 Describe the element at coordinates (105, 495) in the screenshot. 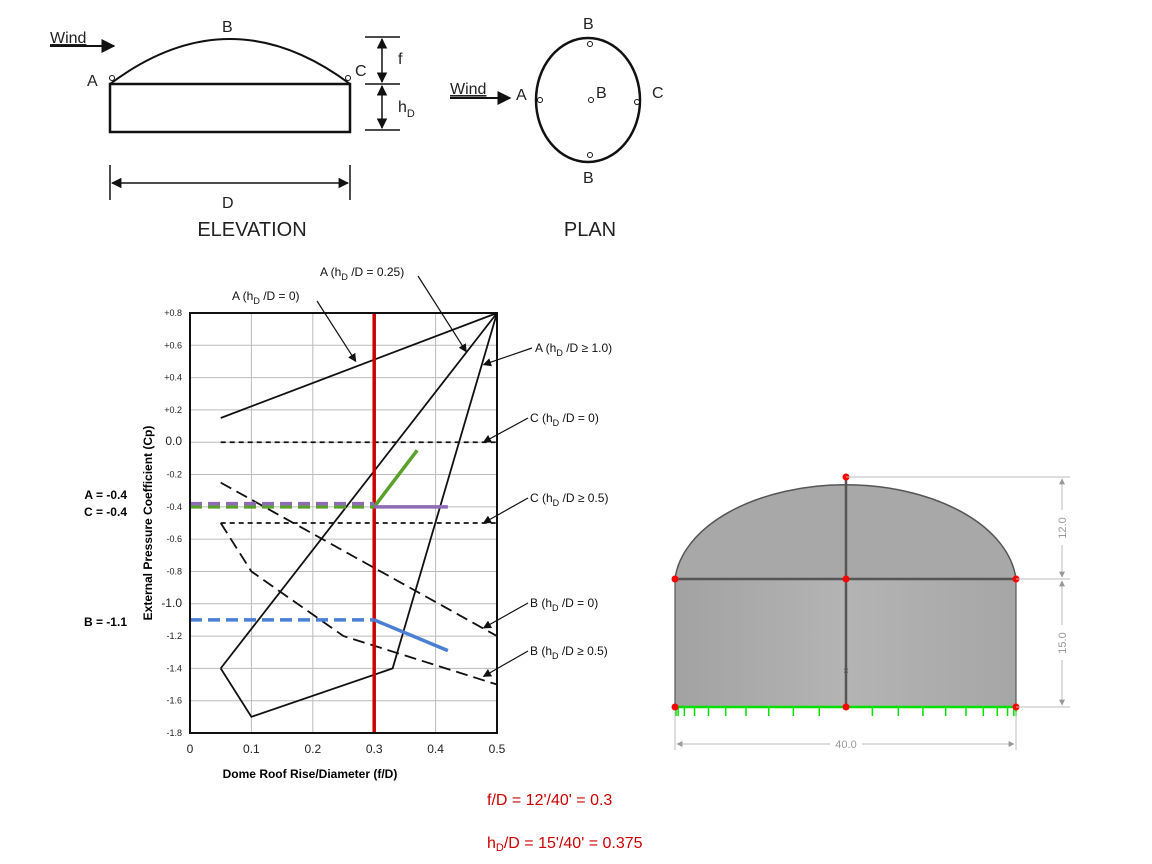

I see `readout-a: A = -0.4` at that location.